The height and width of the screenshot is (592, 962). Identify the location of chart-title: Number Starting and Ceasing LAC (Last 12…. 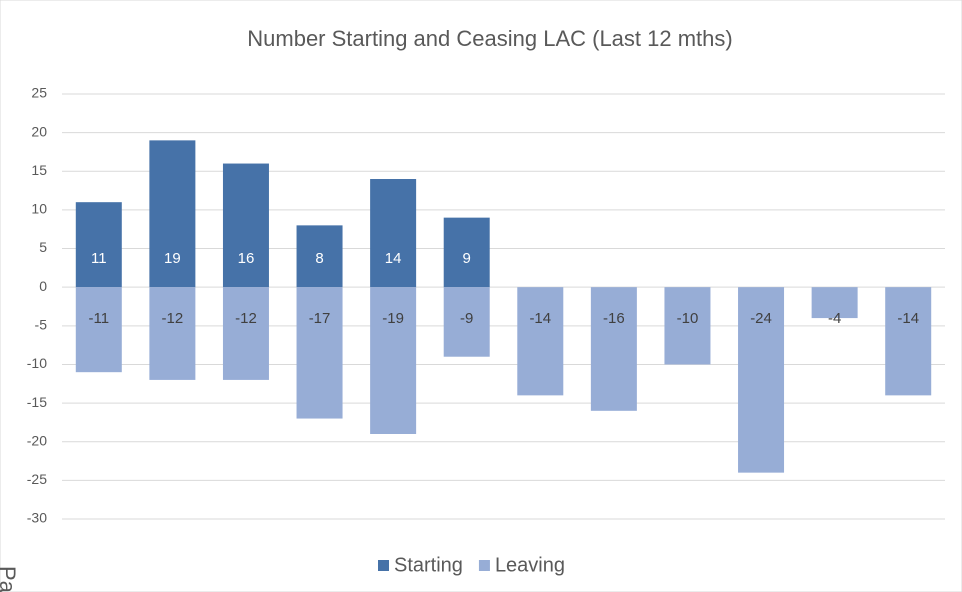
(489, 38).